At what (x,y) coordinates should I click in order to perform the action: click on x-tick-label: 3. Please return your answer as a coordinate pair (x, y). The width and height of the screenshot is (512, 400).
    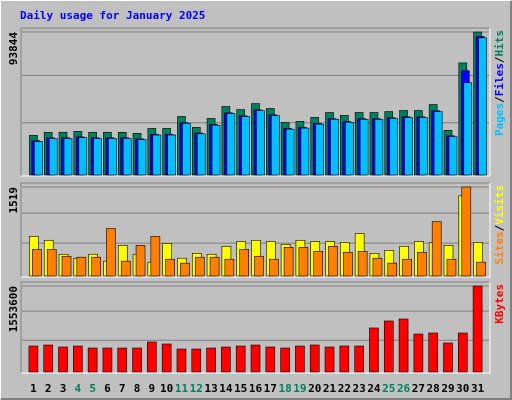
    Looking at the image, I should click on (63, 388).